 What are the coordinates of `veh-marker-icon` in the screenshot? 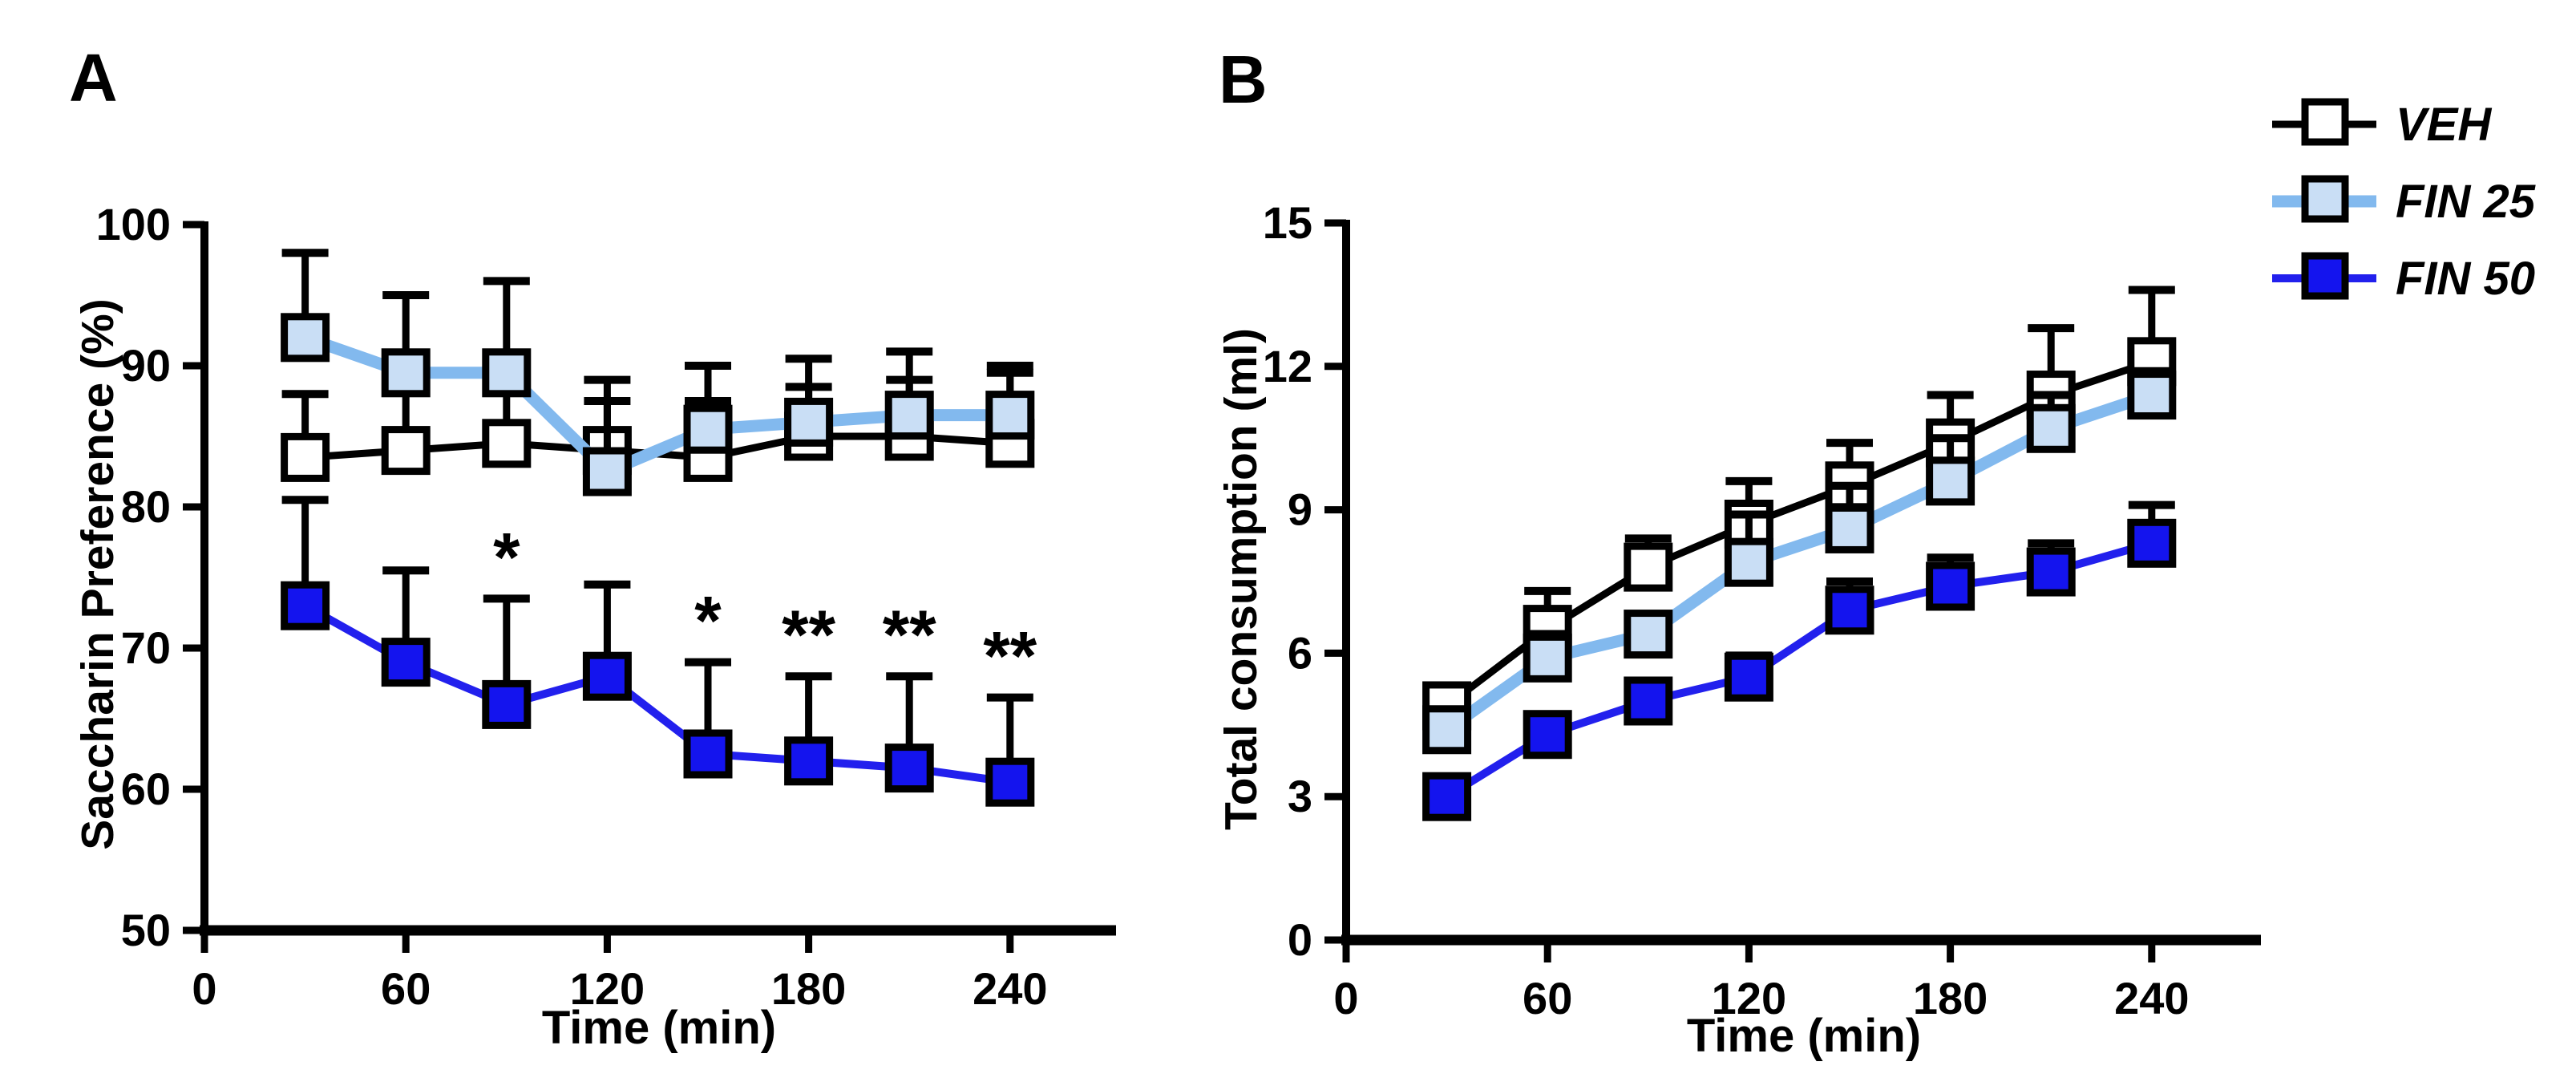 It's located at (2324, 122).